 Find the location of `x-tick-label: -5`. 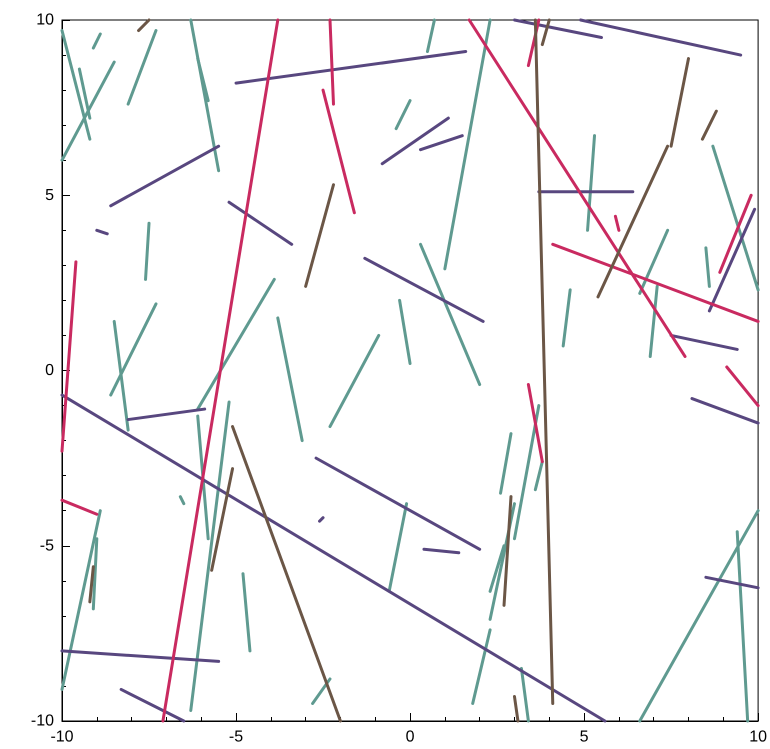

x-tick-label: -5 is located at coordinates (236, 737).